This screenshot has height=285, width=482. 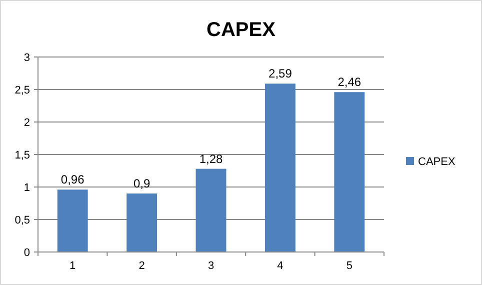 I want to click on x-tick-label: 3, so click(x=211, y=266).